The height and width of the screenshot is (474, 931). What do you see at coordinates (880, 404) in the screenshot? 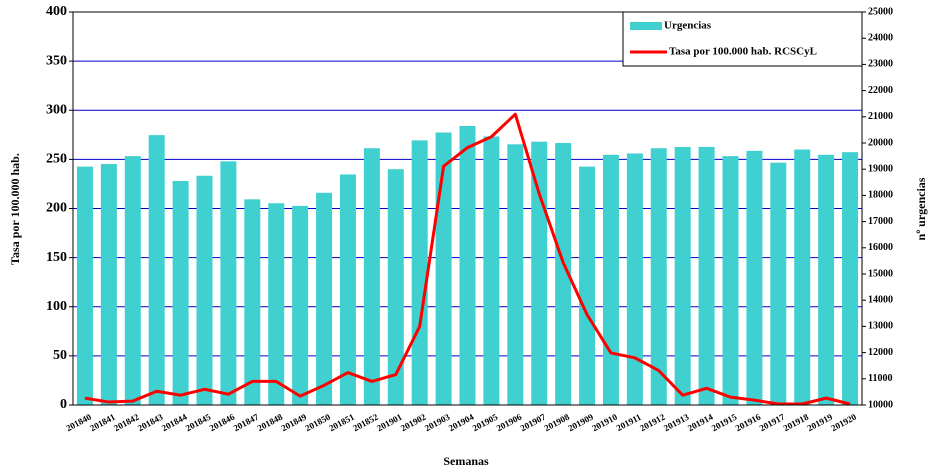
I see `y2-tick-label: 10000` at bounding box center [880, 404].